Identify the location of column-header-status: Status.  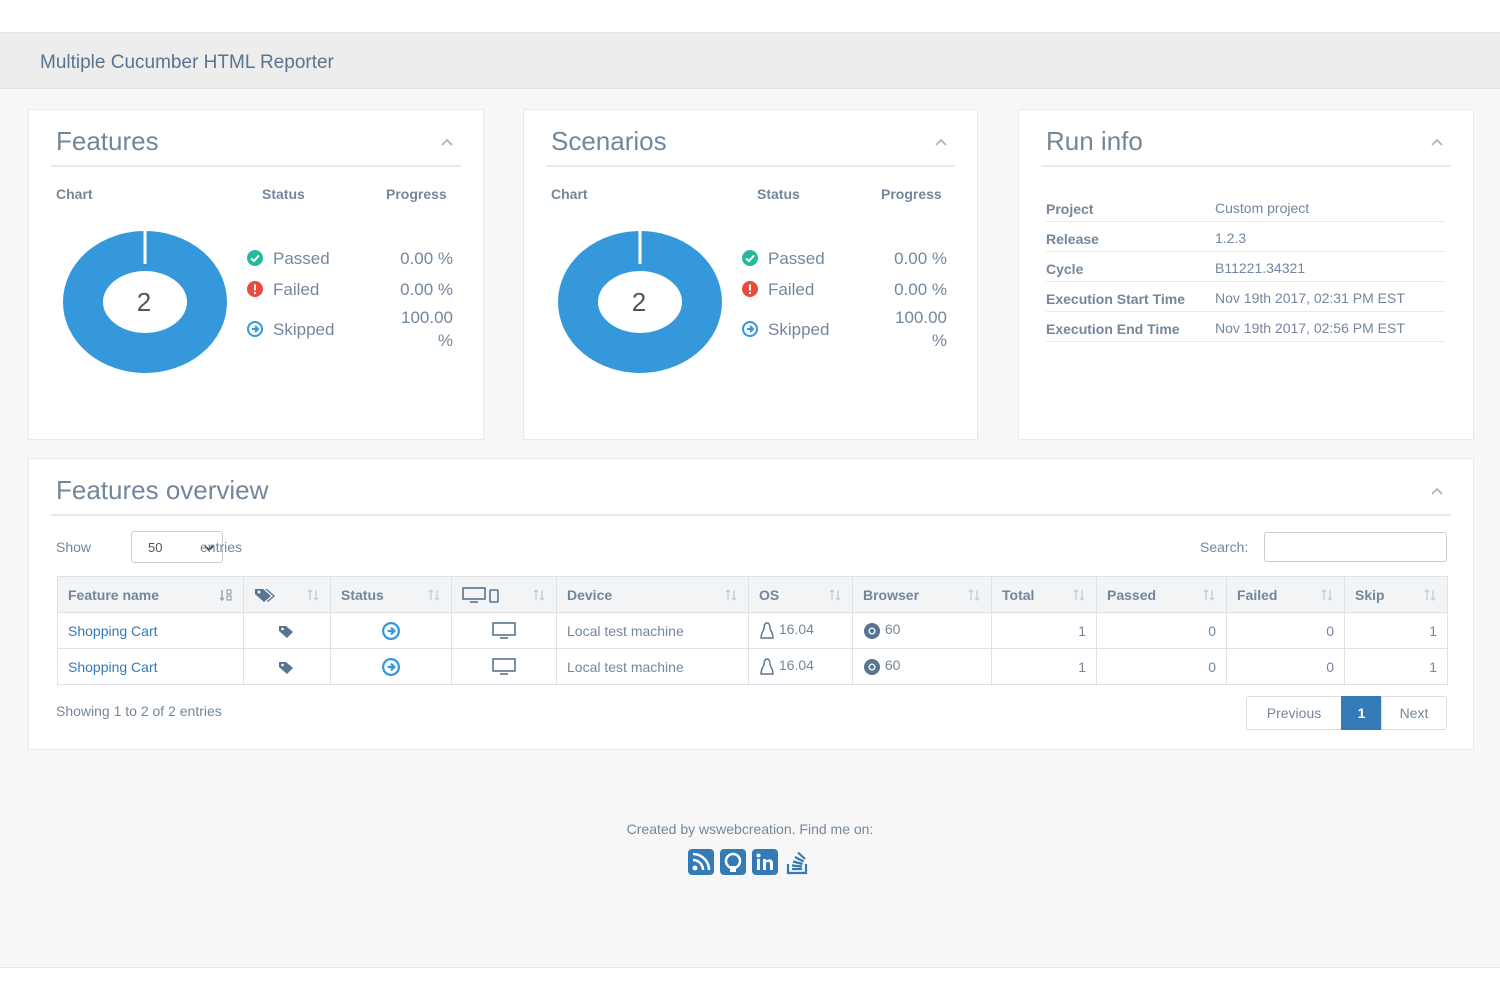
(391, 594).